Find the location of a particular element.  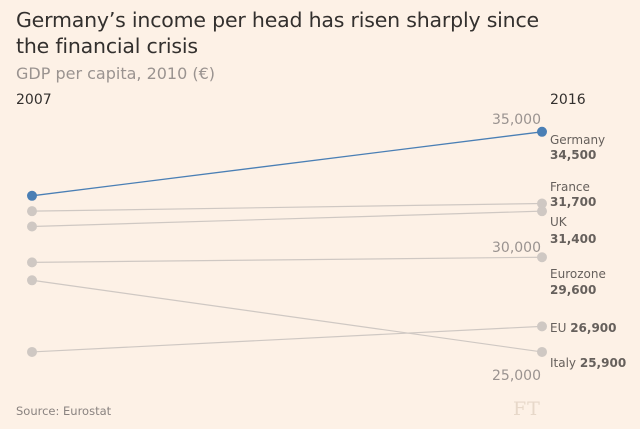

point-end-eurozone is located at coordinates (542, 257).